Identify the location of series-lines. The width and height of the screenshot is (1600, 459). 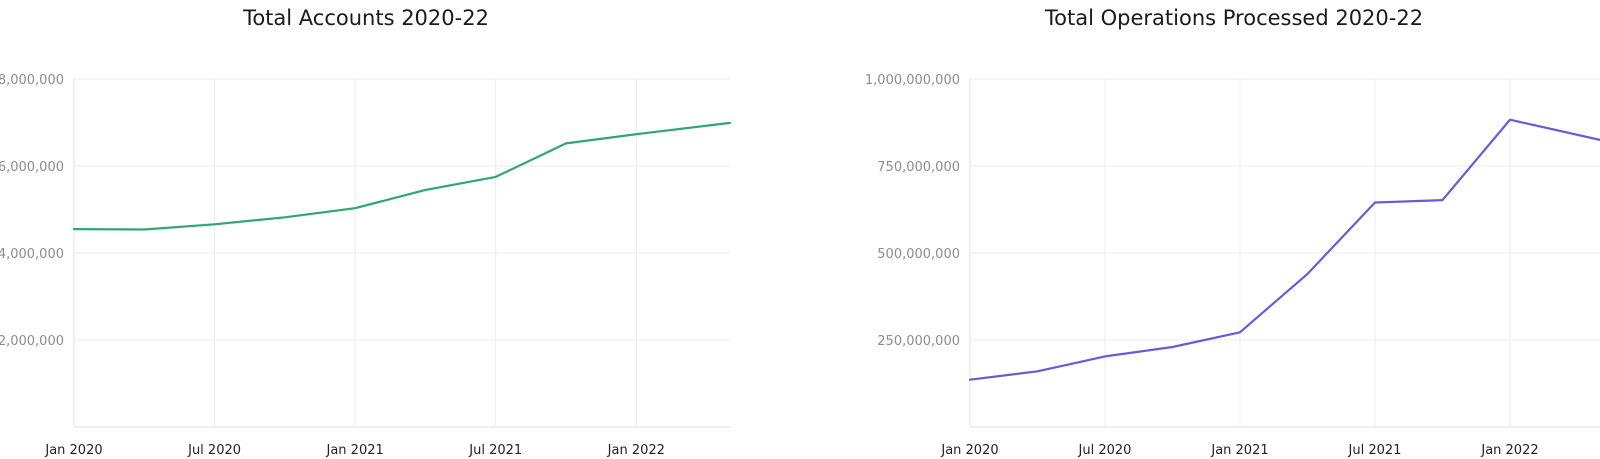
(402, 176).